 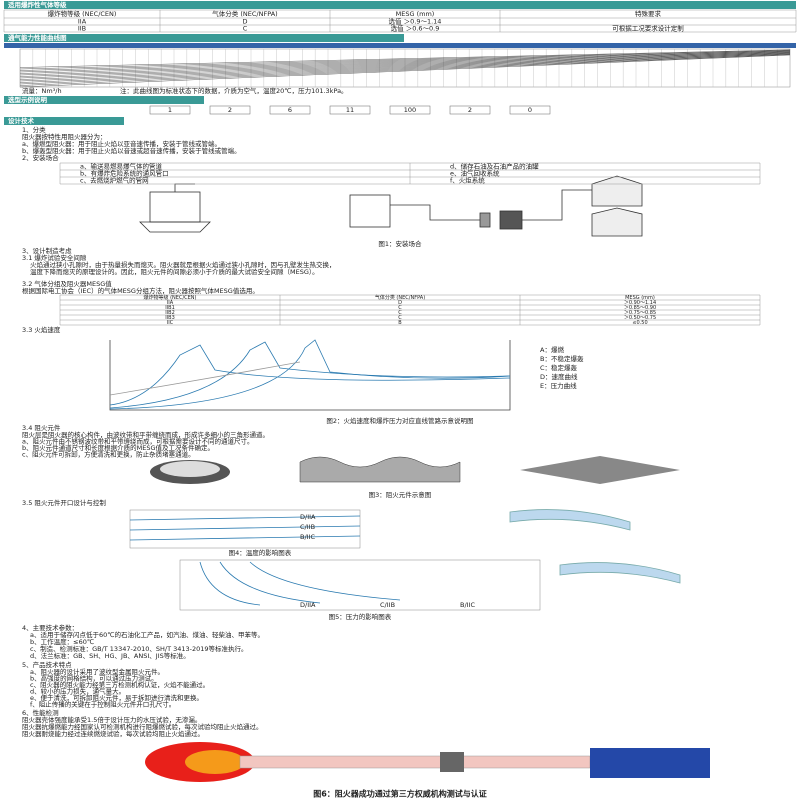 What do you see at coordinates (41, 329) in the screenshot?
I see `text: 3.3 火焰速度` at bounding box center [41, 329].